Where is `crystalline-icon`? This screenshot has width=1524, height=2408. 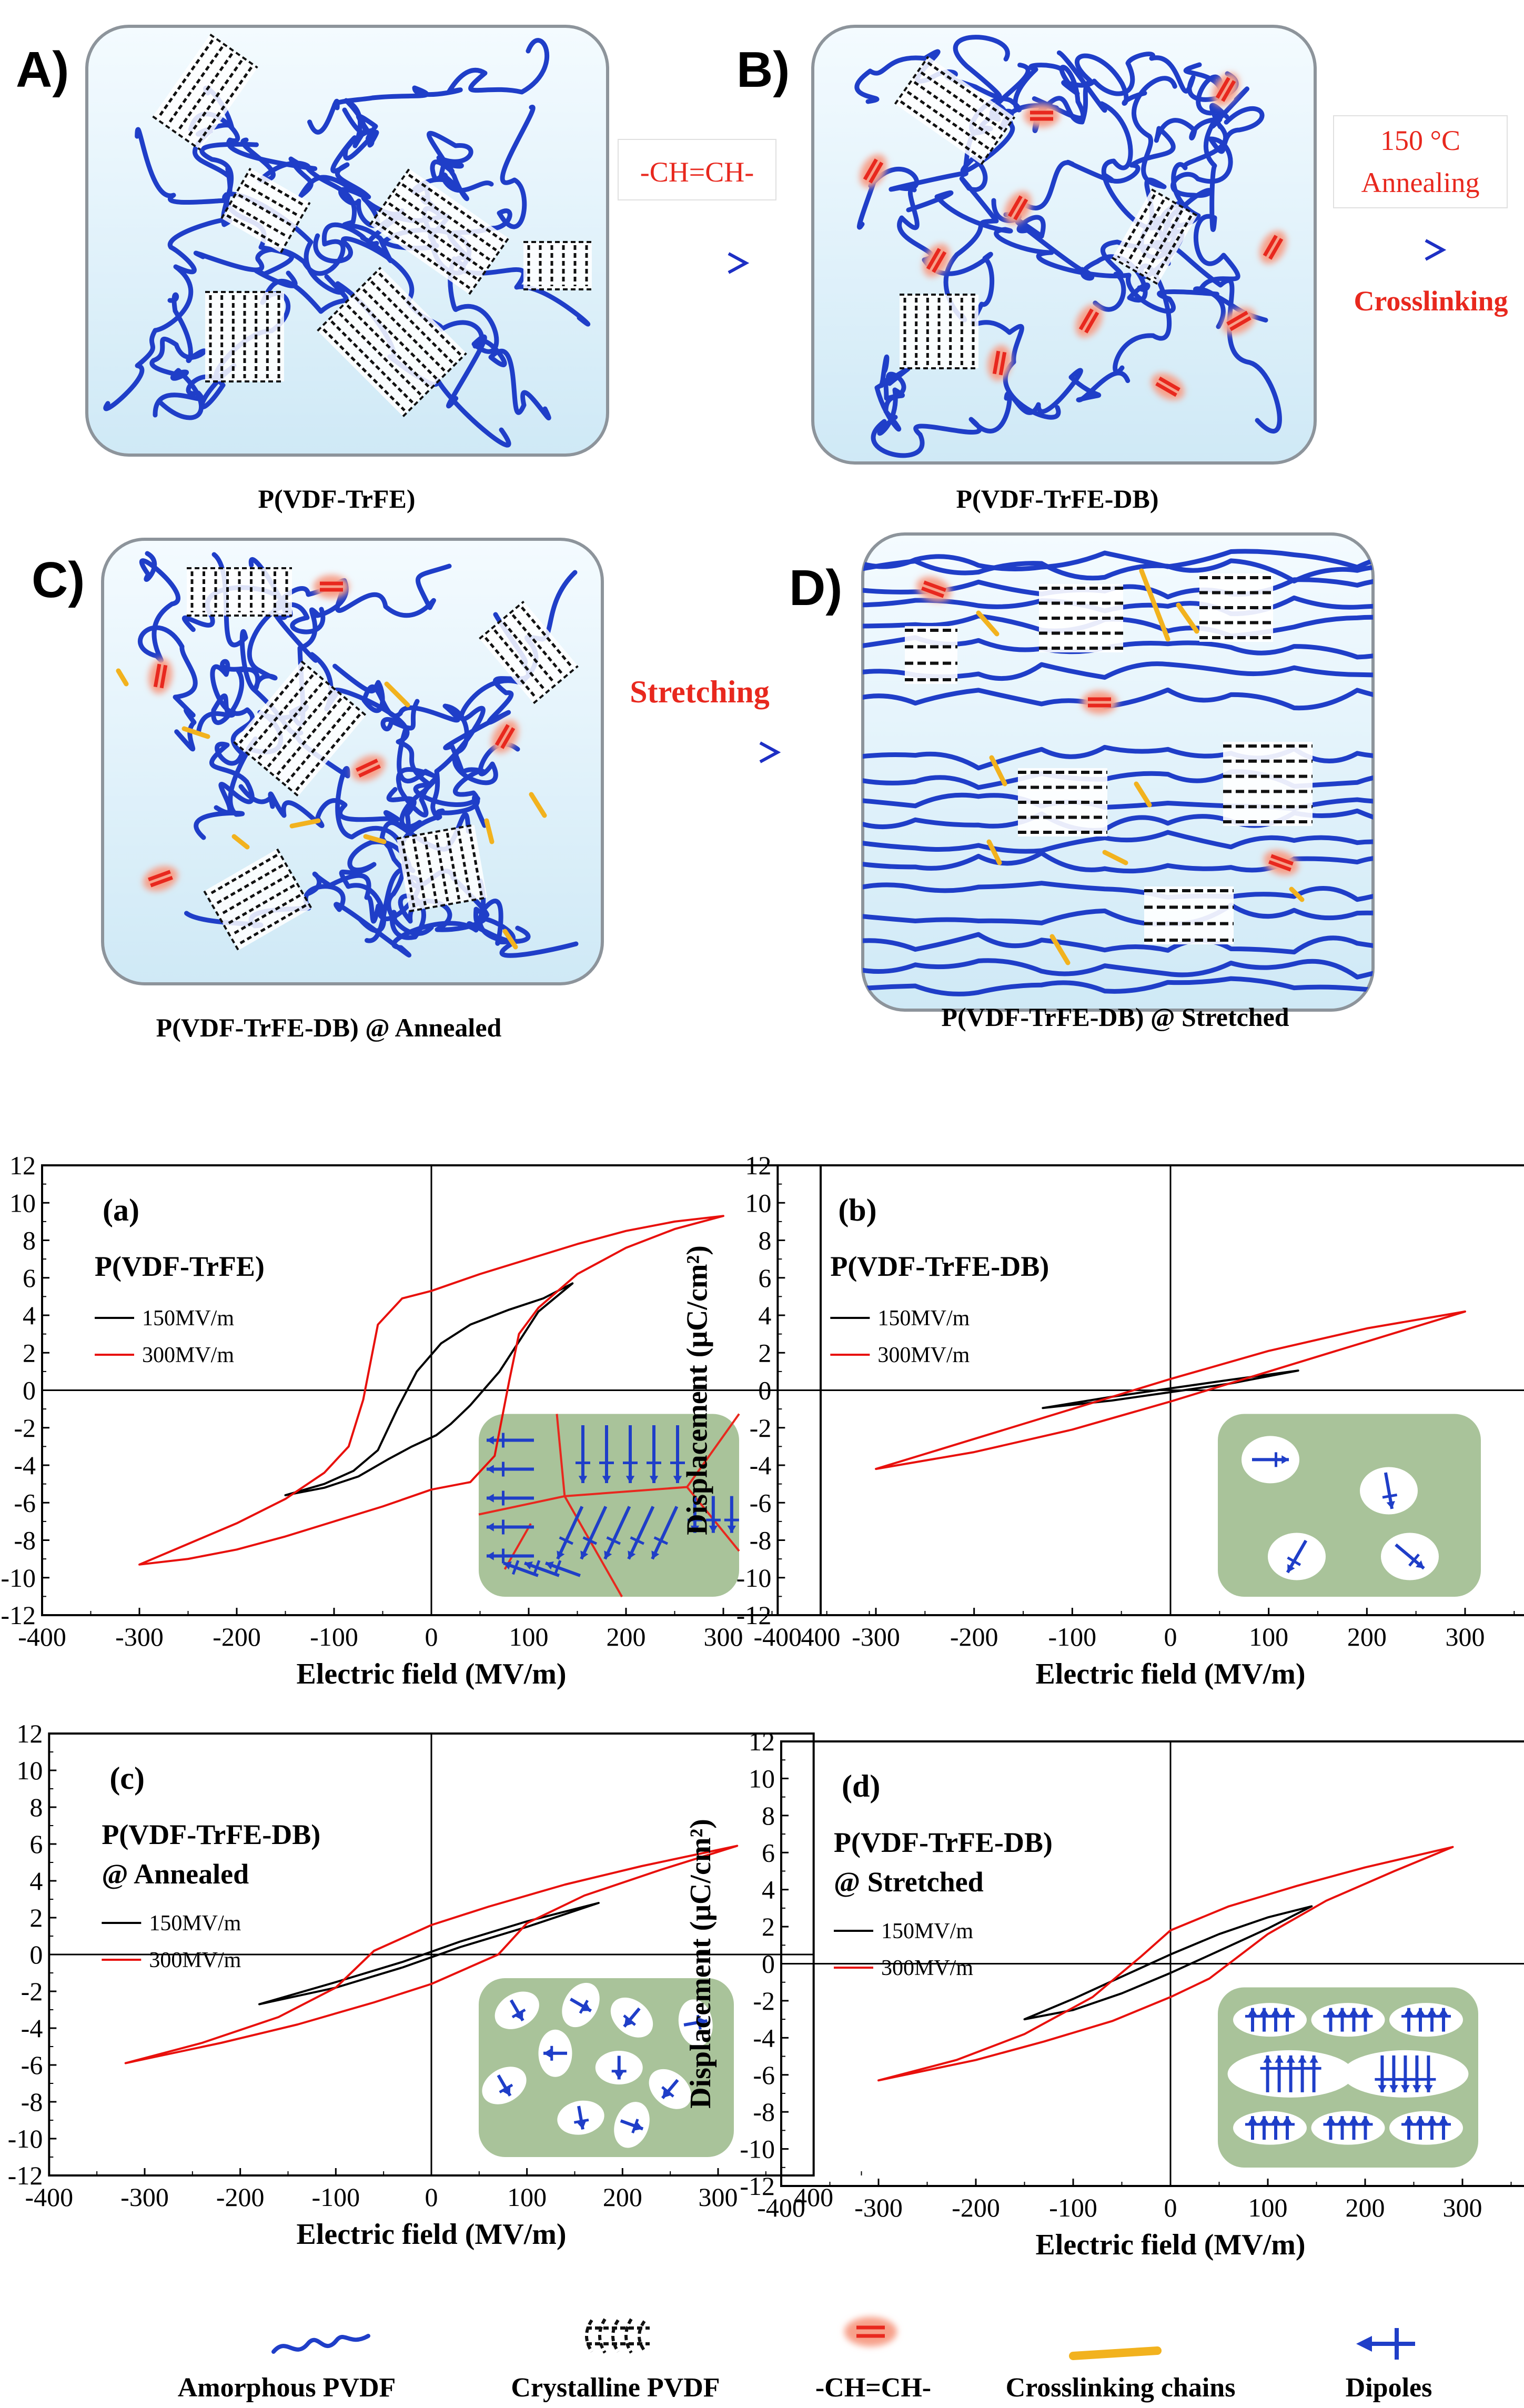
crystalline-icon is located at coordinates (617, 2336).